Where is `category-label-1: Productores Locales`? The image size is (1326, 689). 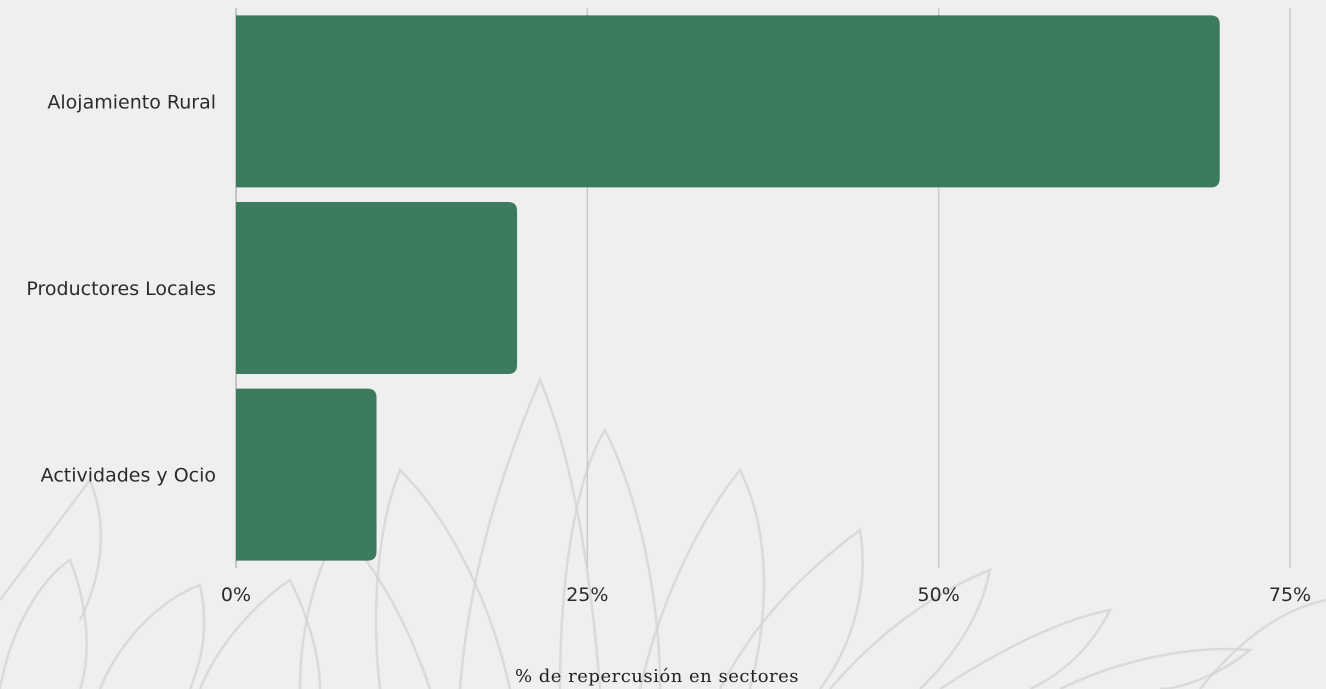 category-label-1: Productores Locales is located at coordinates (121, 289).